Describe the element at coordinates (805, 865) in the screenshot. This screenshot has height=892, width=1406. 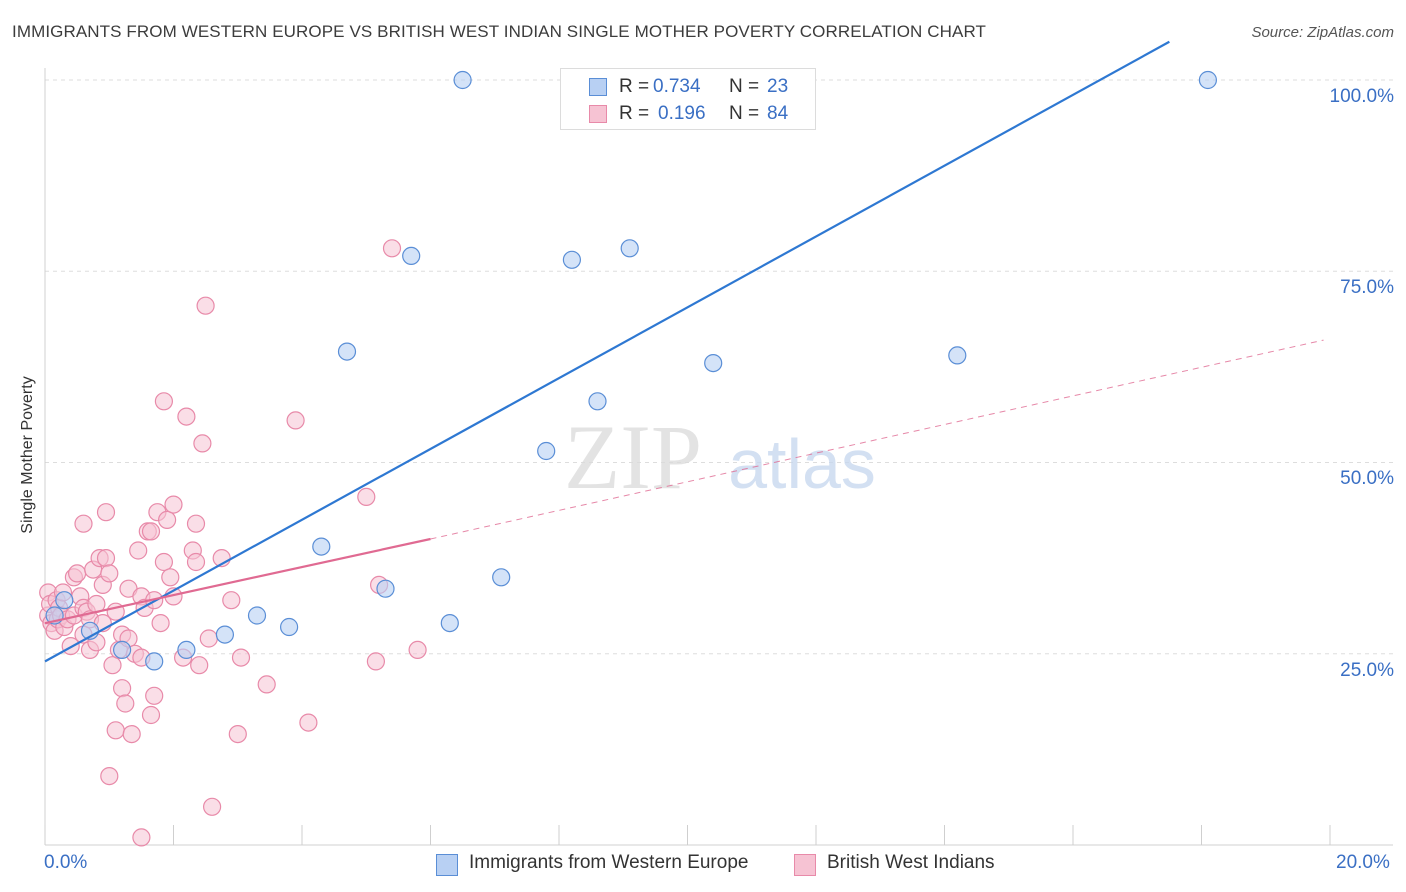
I see `bottom-legend-swatch-pink` at that location.